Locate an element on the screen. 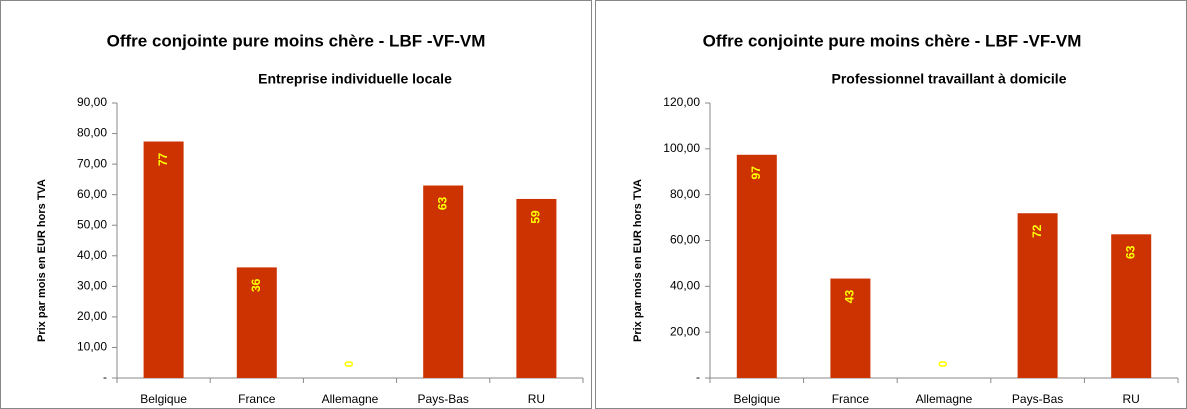 The width and height of the screenshot is (1187, 409). y-tick-label: 50,00 is located at coordinates (92, 224).